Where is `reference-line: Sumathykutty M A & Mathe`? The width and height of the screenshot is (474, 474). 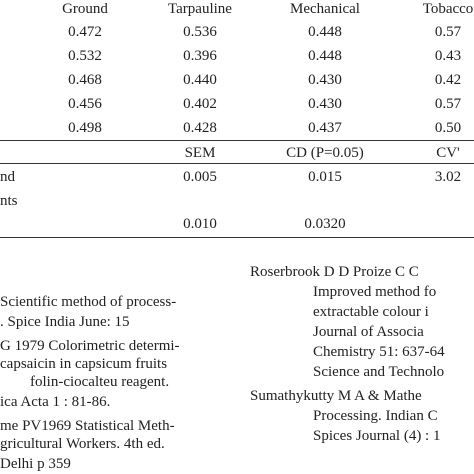 reference-line: Sumathykutty M A & Mathe is located at coordinates (336, 396).